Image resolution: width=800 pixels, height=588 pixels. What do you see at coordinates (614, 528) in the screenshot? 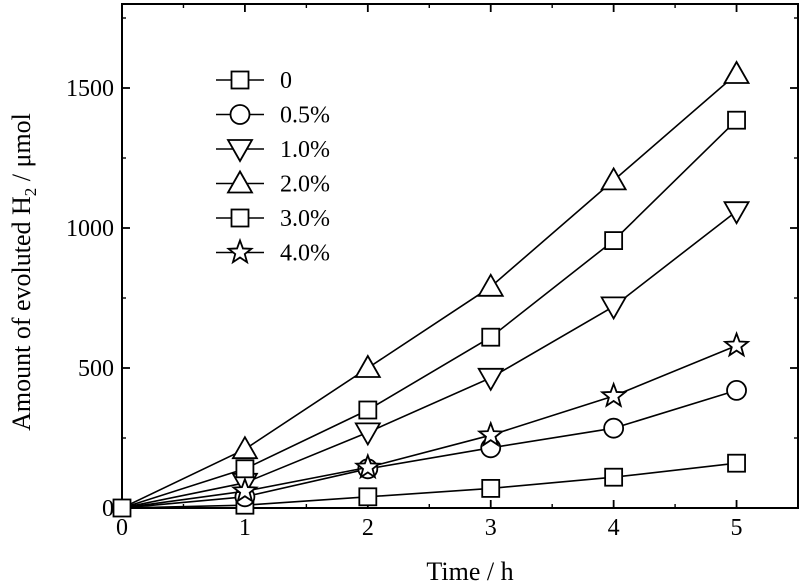
I see `x-tick-label: 4` at bounding box center [614, 528].